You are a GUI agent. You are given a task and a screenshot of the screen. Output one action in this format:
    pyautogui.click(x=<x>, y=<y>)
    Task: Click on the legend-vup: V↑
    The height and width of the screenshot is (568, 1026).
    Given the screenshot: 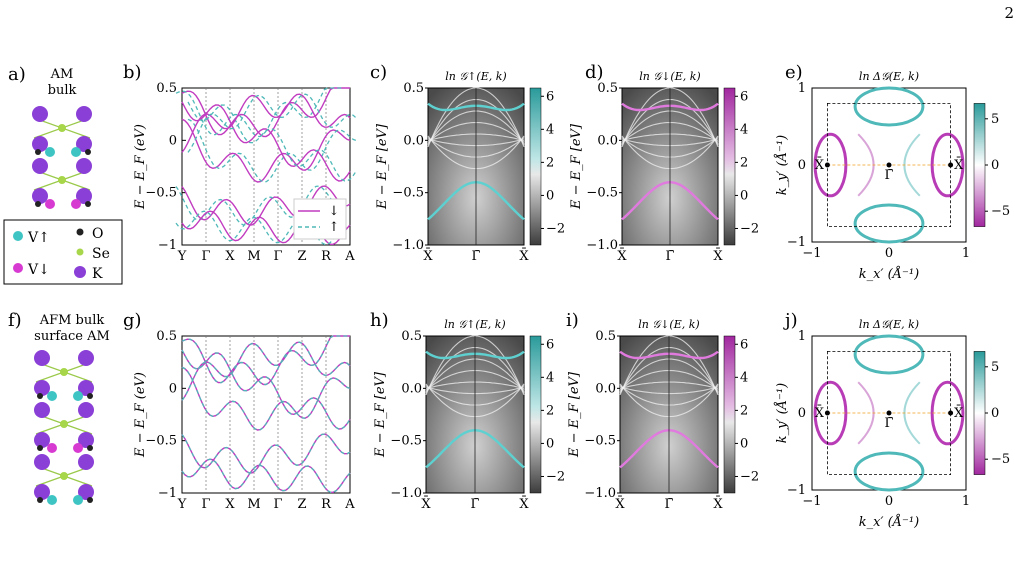 What is the action you would take?
    pyautogui.click(x=38, y=238)
    